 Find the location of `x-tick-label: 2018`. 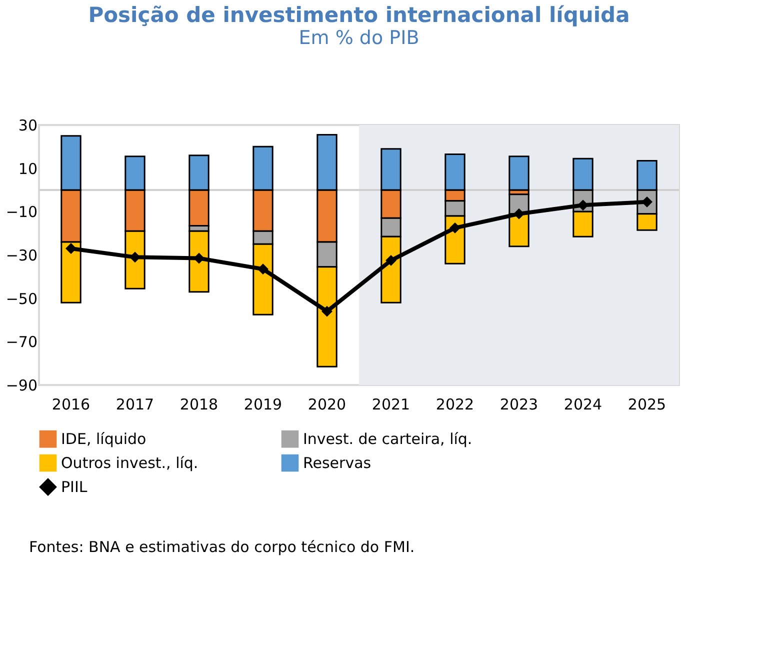

x-tick-label: 2018 is located at coordinates (199, 405).